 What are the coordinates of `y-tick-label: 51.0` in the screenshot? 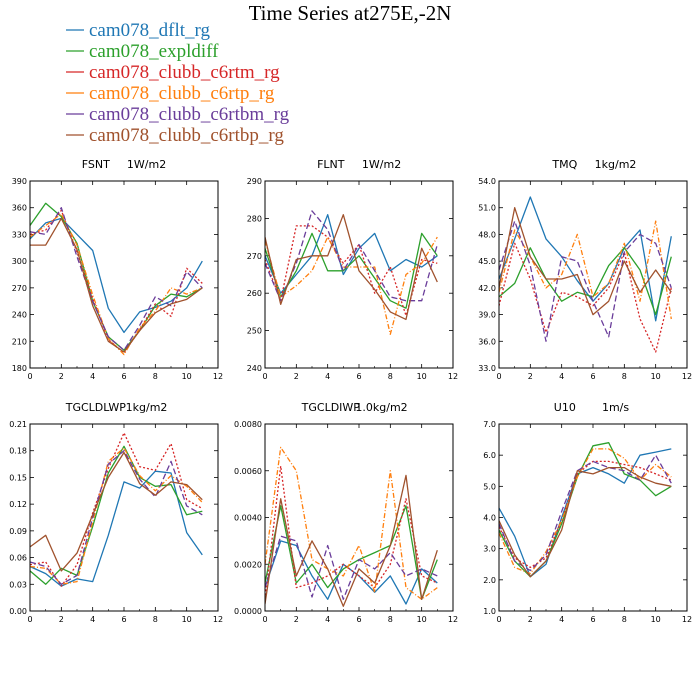 It's located at (487, 208).